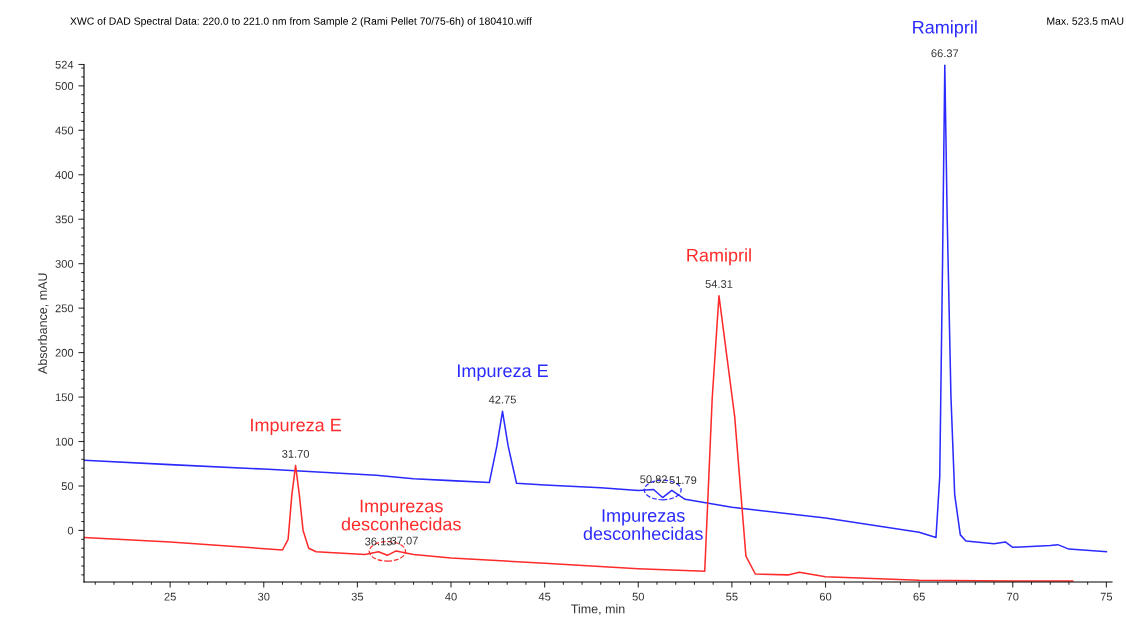 The height and width of the screenshot is (617, 1126). What do you see at coordinates (598, 609) in the screenshot?
I see `x-axis-title: Time, min` at bounding box center [598, 609].